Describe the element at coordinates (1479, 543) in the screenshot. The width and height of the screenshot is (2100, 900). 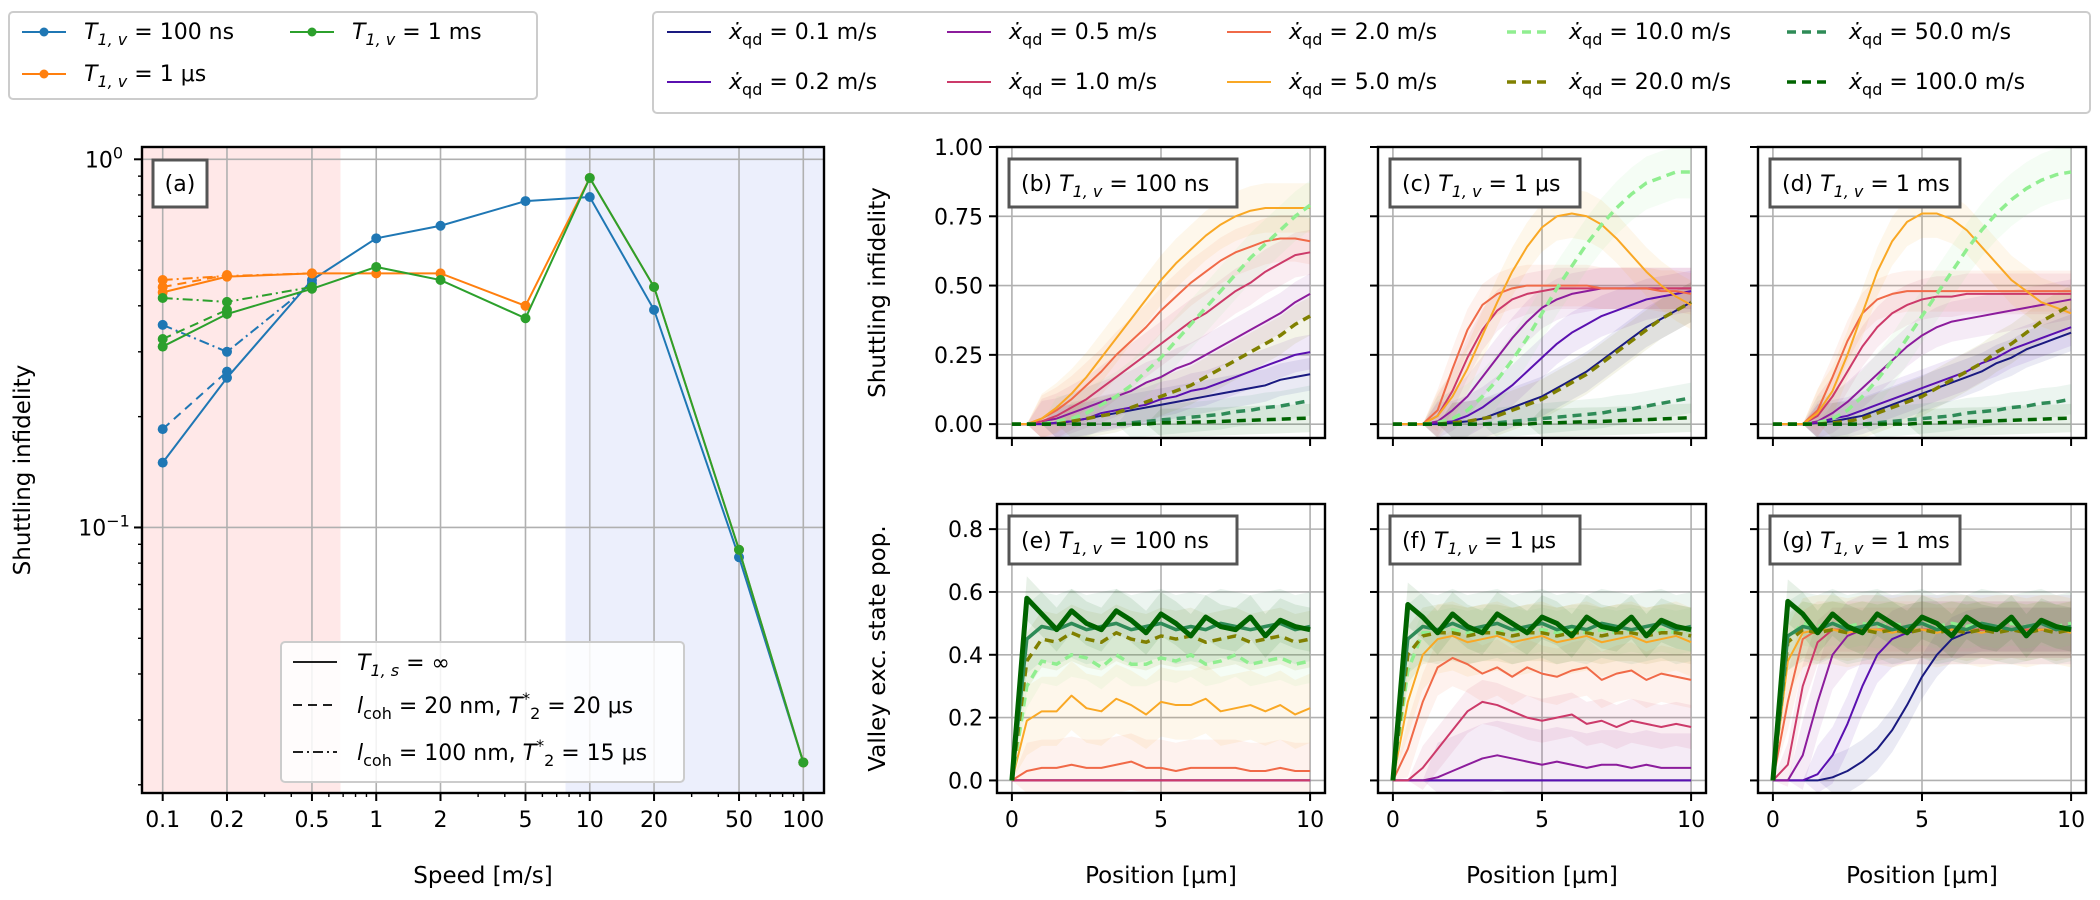
I see `panel-title: (f) T1, v = 1 μs` at that location.